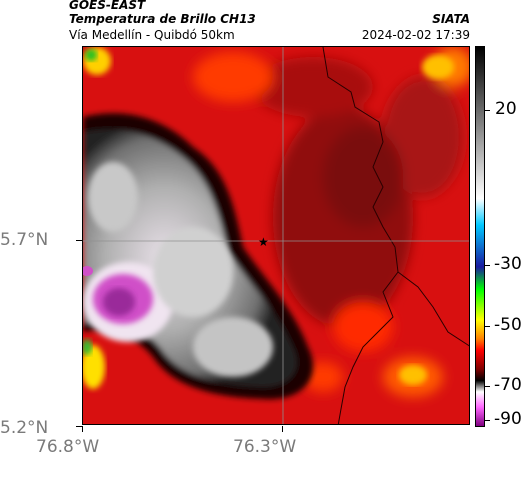 The width and height of the screenshot is (526, 491). What do you see at coordinates (24, 240) in the screenshot?
I see `y-tick-label-1: 5.7°N` at bounding box center [24, 240].